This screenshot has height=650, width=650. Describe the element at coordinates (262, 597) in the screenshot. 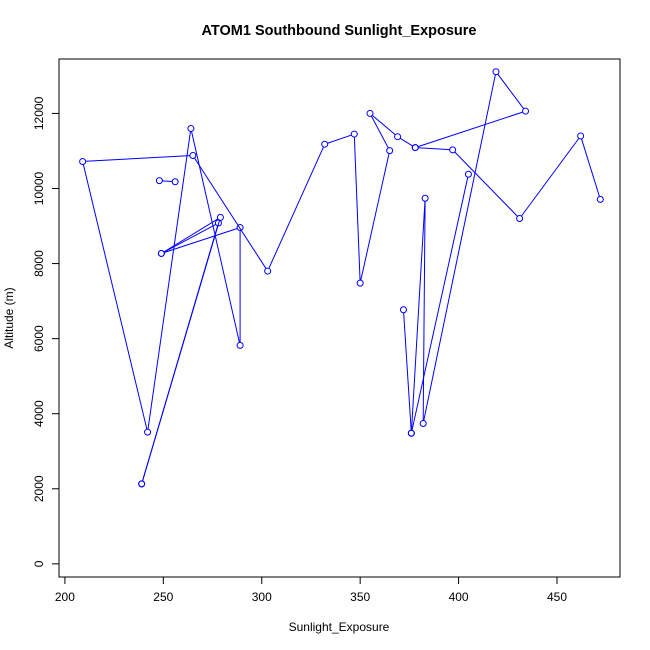

I see `x-tick-label: 300` at that location.